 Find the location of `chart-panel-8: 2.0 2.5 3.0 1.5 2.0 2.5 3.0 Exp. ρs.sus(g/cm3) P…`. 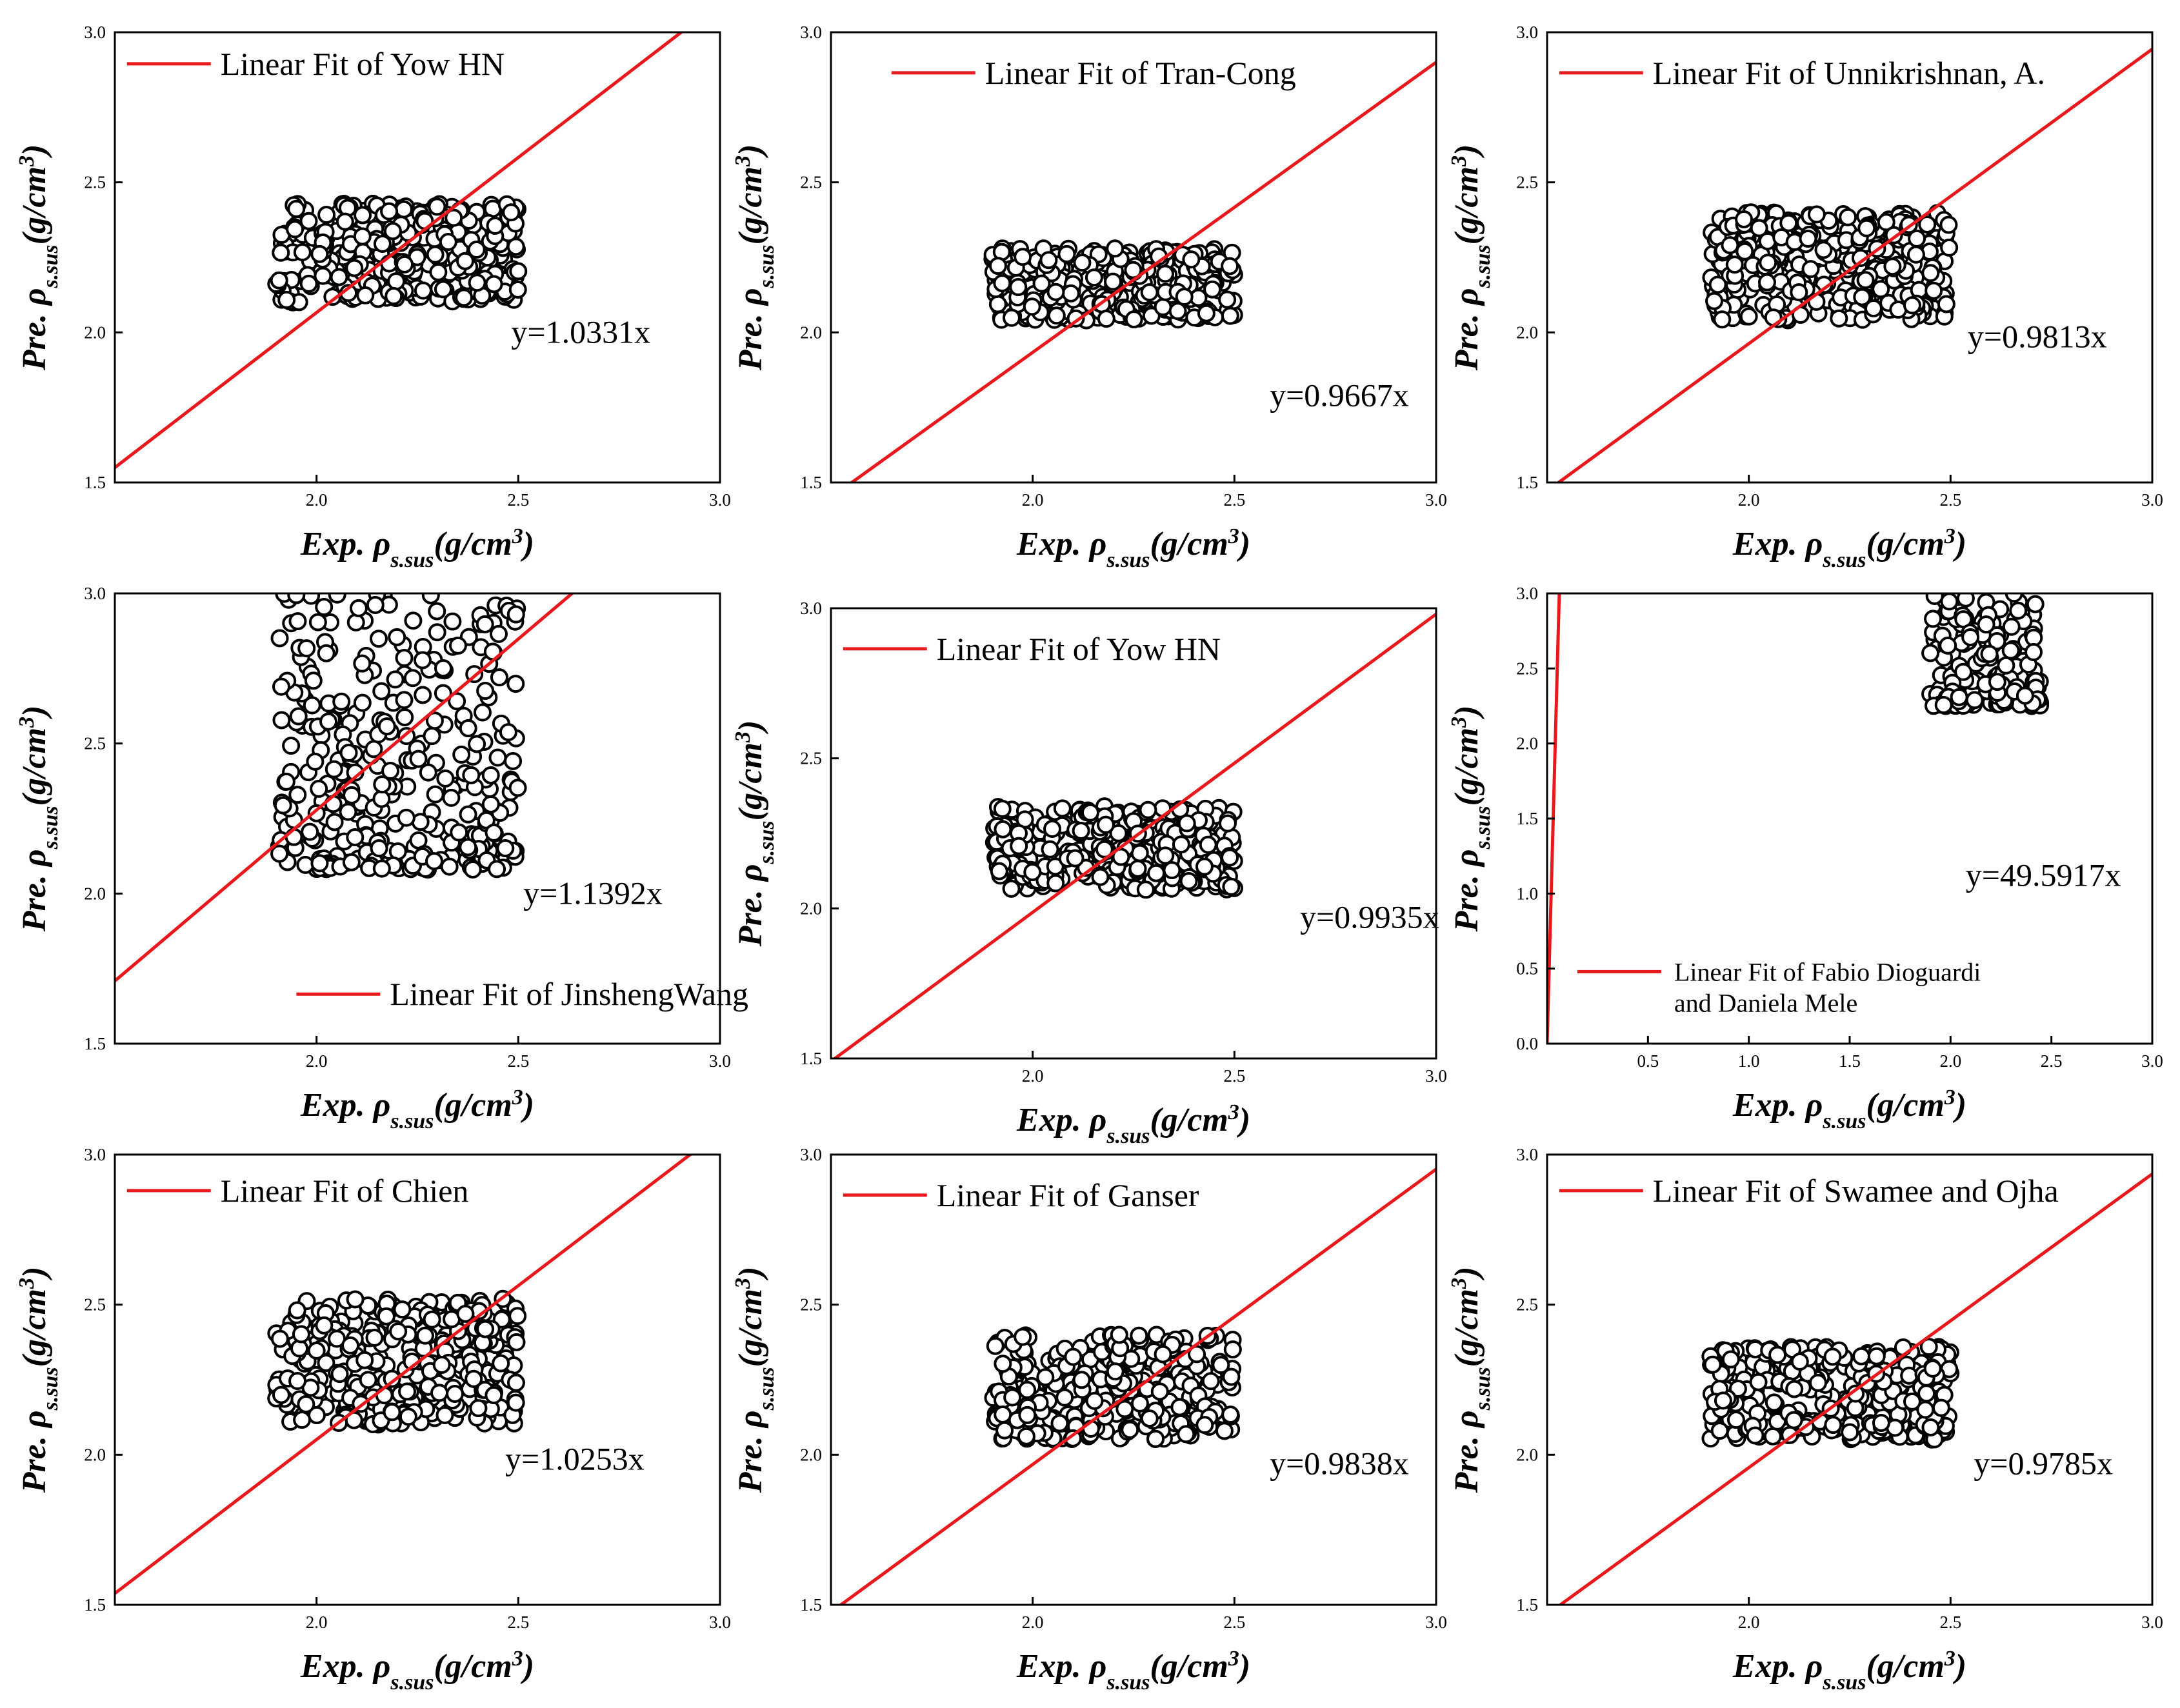

chart-panel-8: 2.0 2.5 3.0 1.5 2.0 2.5 3.0 Exp. ρs.sus(g/cm3) P… is located at coordinates (1089, 1419).